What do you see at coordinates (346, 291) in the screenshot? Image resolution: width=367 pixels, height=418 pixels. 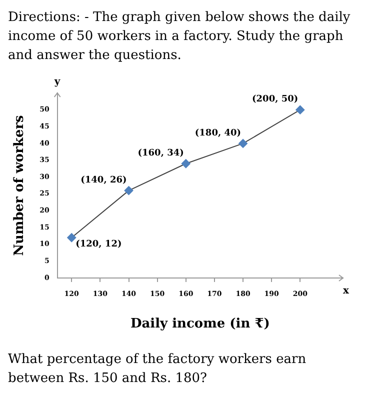 I see `text: x` at bounding box center [346, 291].